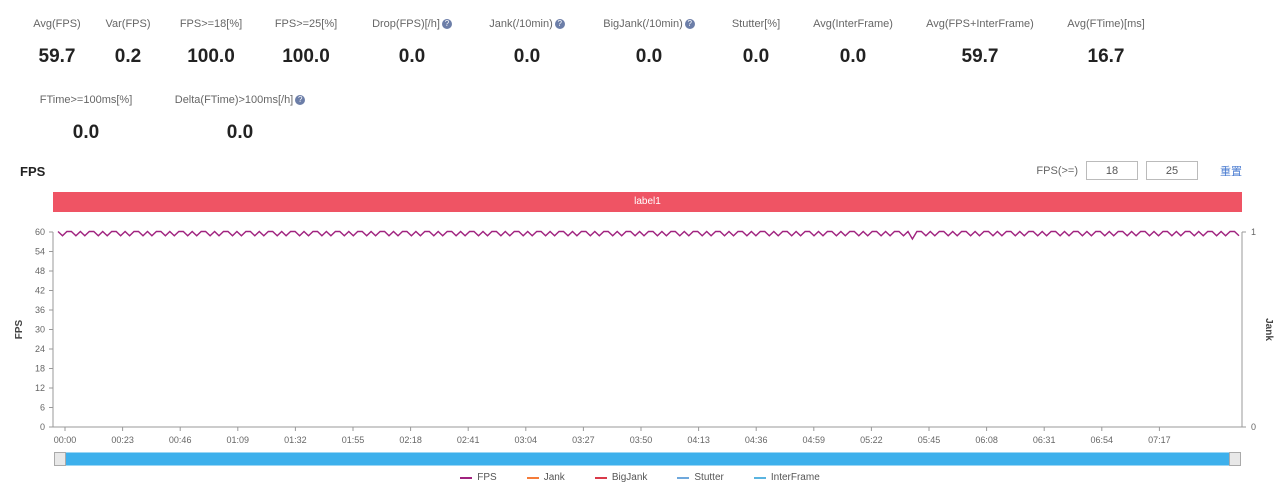 The image size is (1280, 488). What do you see at coordinates (40, 369) in the screenshot?
I see `y-tick-label: 18` at bounding box center [40, 369].